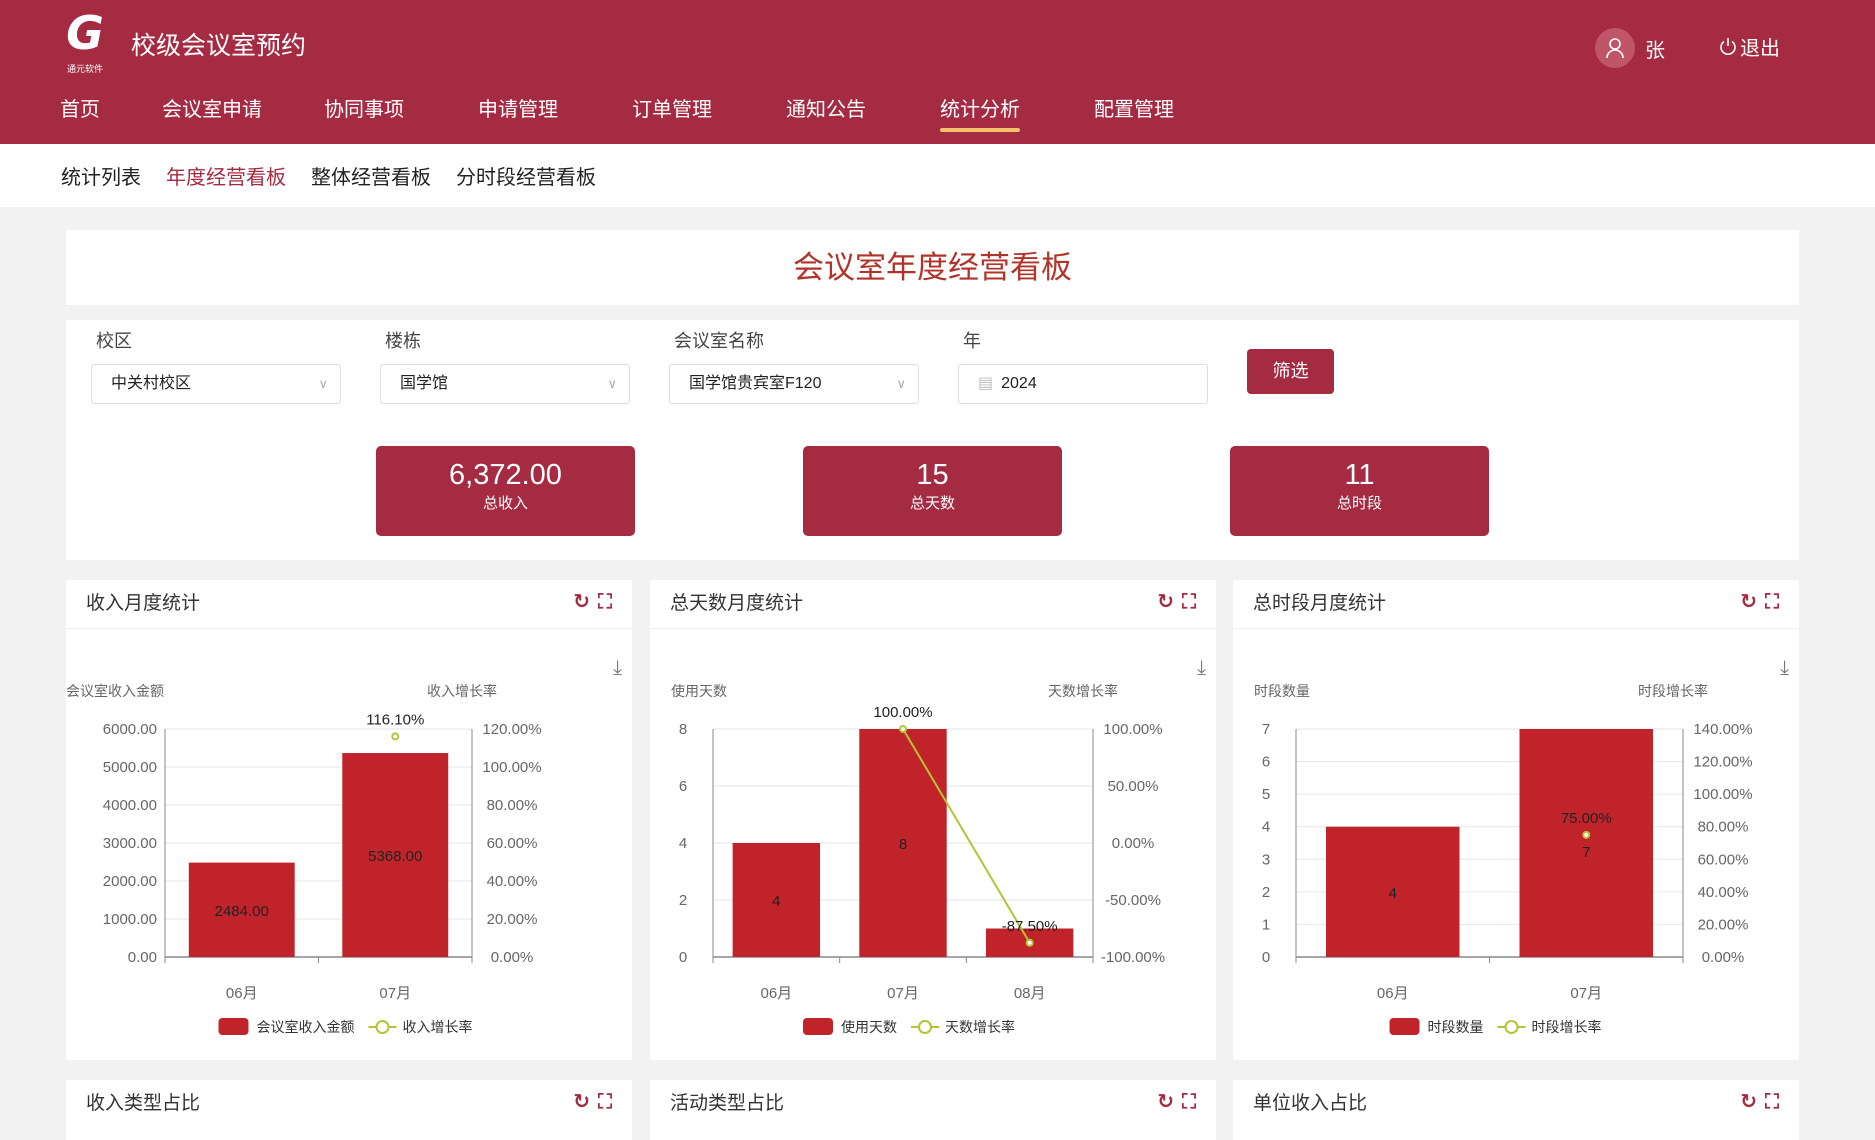 The height and width of the screenshot is (1140, 1875). What do you see at coordinates (902, 712) in the screenshot?
I see `growth-label: 100.00%` at bounding box center [902, 712].